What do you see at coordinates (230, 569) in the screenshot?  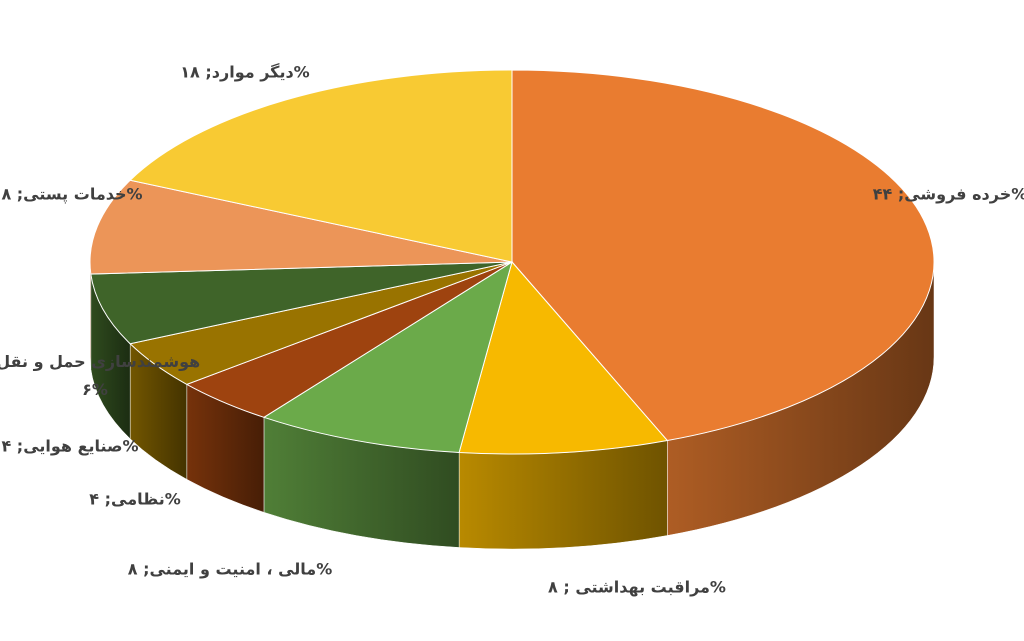 I see `data-label: %مالی ، امنیت و ایمنی; ۸` at bounding box center [230, 569].